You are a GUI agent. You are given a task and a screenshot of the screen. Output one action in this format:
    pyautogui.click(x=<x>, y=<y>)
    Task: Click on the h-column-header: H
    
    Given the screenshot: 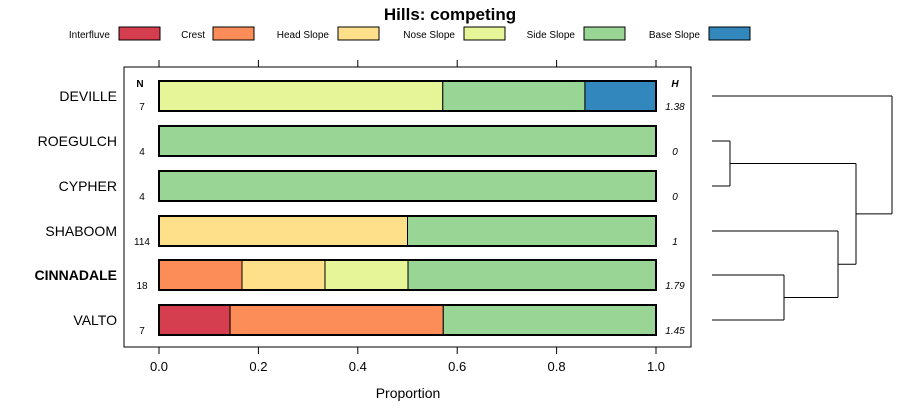 What is the action you would take?
    pyautogui.click(x=675, y=84)
    